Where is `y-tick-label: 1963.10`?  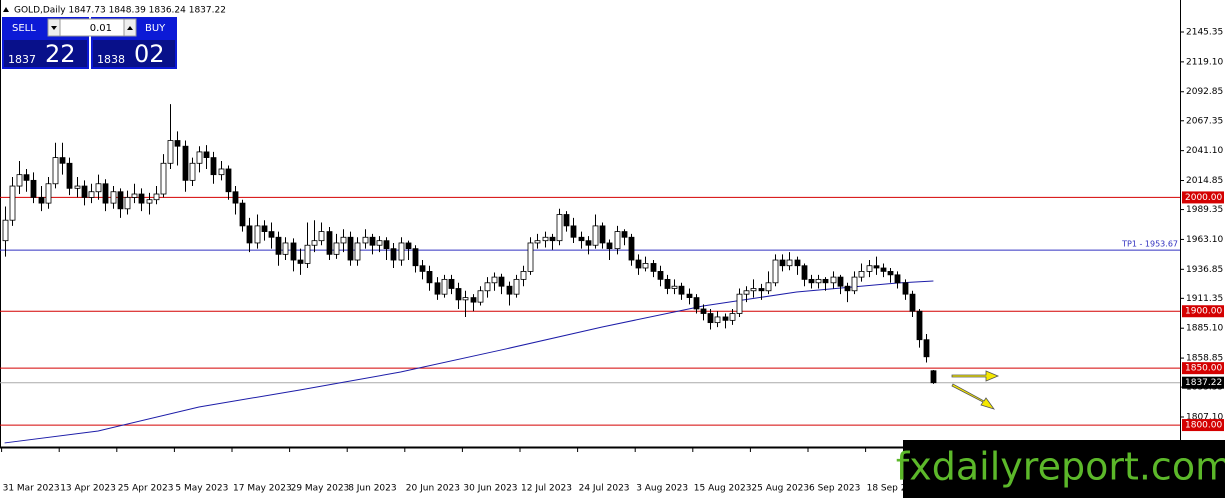
y-tick-label: 1963.10 is located at coordinates (1204, 240).